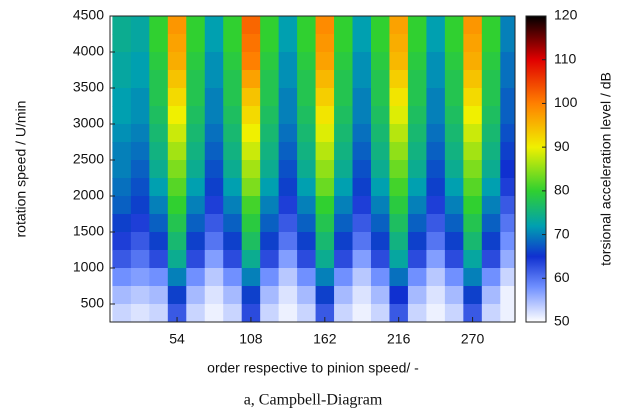 The height and width of the screenshot is (414, 622). What do you see at coordinates (177, 339) in the screenshot?
I see `x-tick-label: 54` at bounding box center [177, 339].